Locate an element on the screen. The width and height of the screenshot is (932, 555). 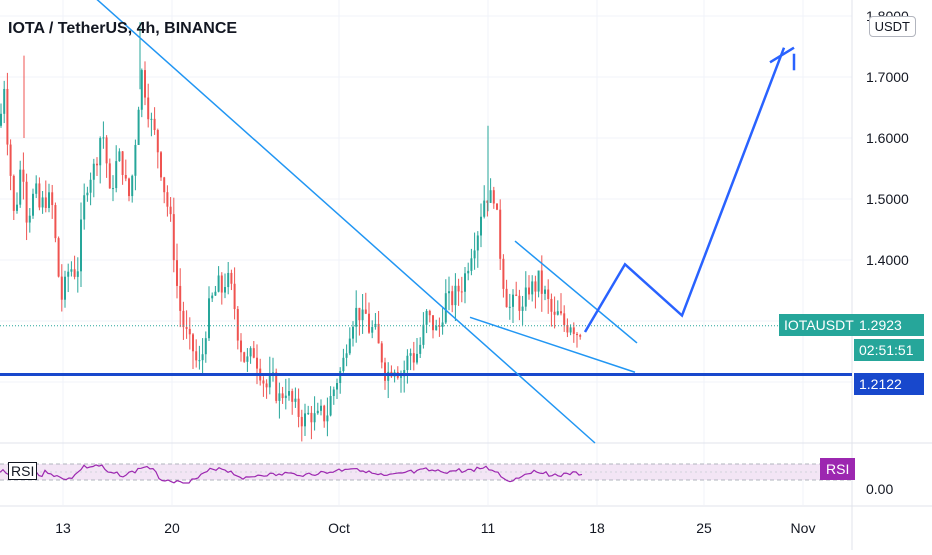
x-tick-label: 11 is located at coordinates (488, 528).